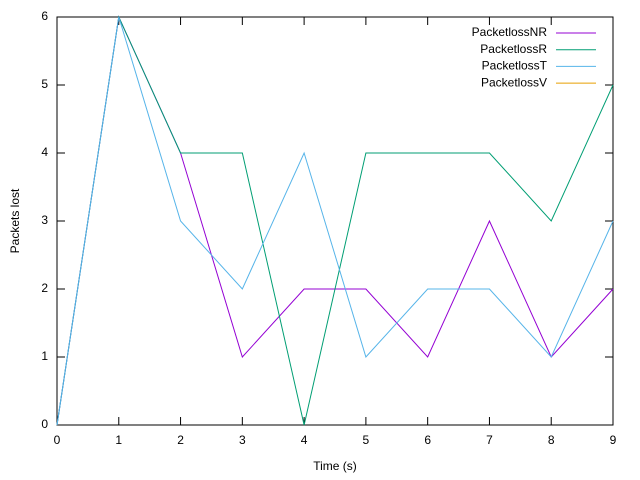  I want to click on x-tick-label: 0, so click(57, 440).